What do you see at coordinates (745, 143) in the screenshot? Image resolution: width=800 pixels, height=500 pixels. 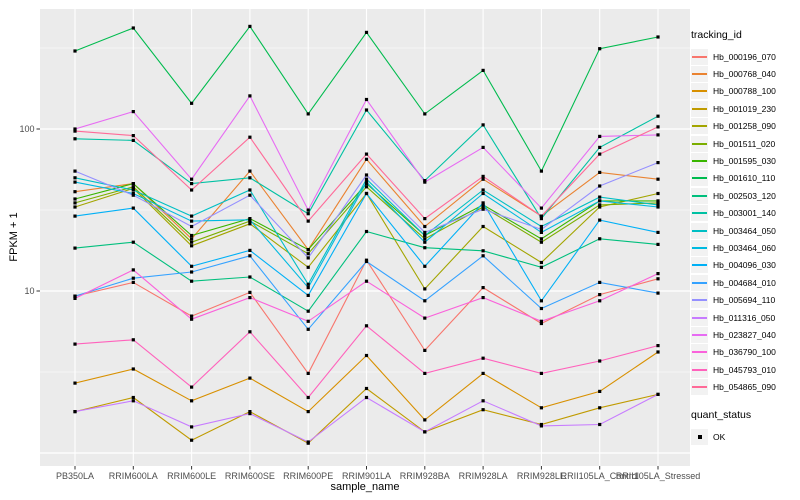 I see `legend-item-Hb_001511_020: Hb_001511_020` at bounding box center [745, 143].